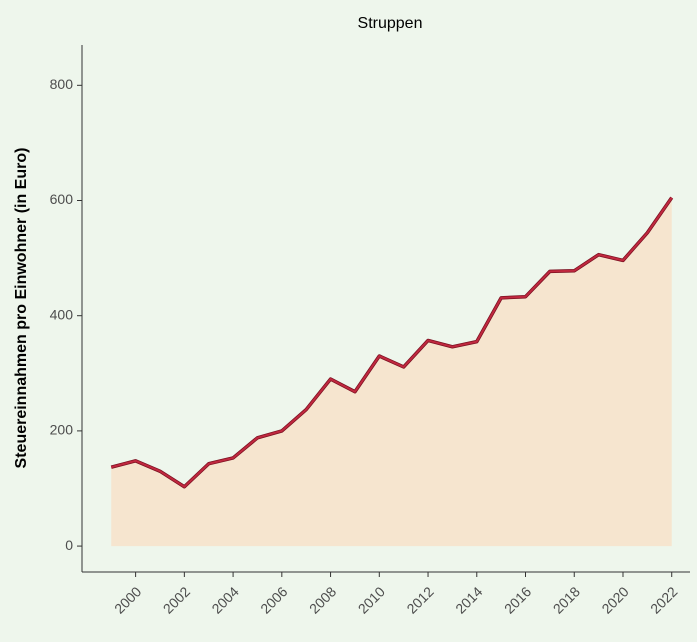  I want to click on y-tick-label: 0, so click(69, 545).